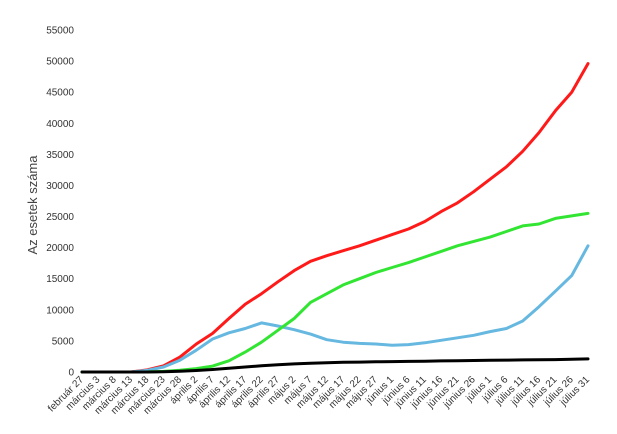 Image resolution: width=617 pixels, height=434 pixels. I want to click on y-tick-label: 5000, so click(63, 341).